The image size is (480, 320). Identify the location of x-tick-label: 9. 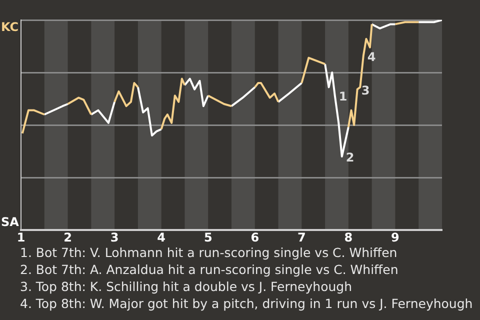
(395, 237).